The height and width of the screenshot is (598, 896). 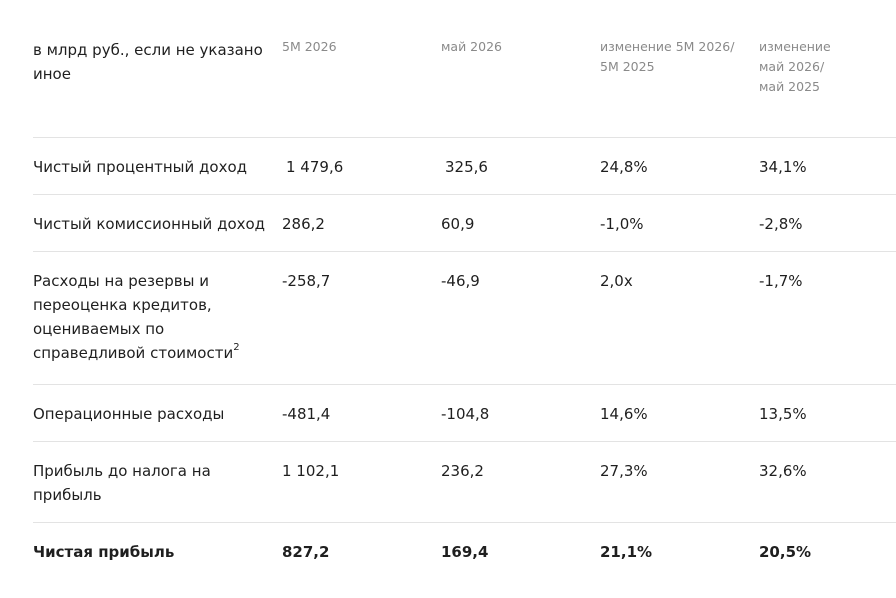 What do you see at coordinates (783, 414) in the screenshot?
I see `row-value-change-may: 13,5%` at bounding box center [783, 414].